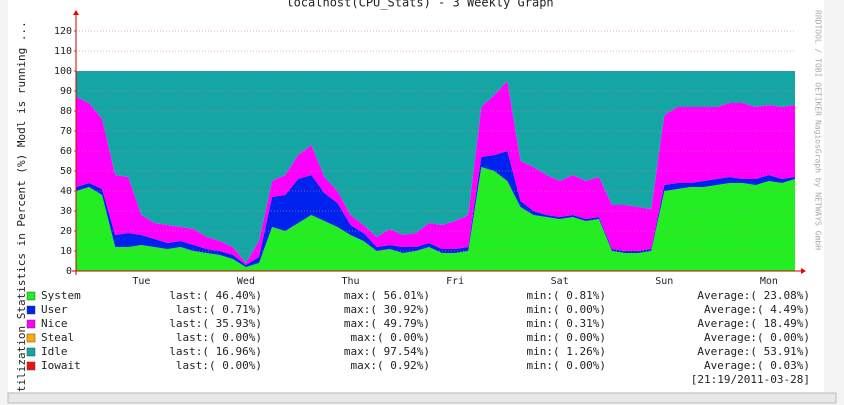 The image size is (844, 405). I want to click on x-tick-label: Sat, so click(560, 281).